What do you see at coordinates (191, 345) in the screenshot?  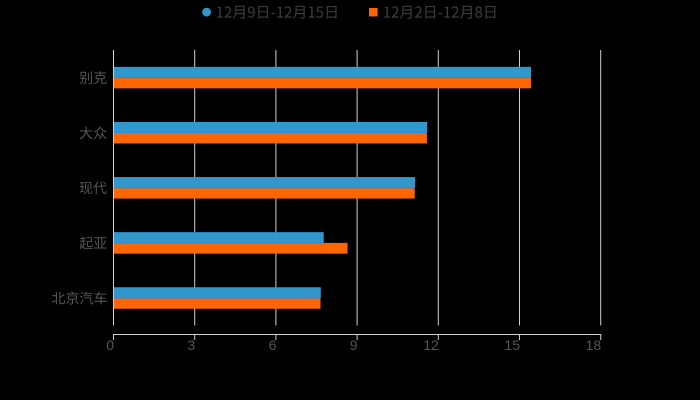 I see `svg-text: 3` at bounding box center [191, 345].